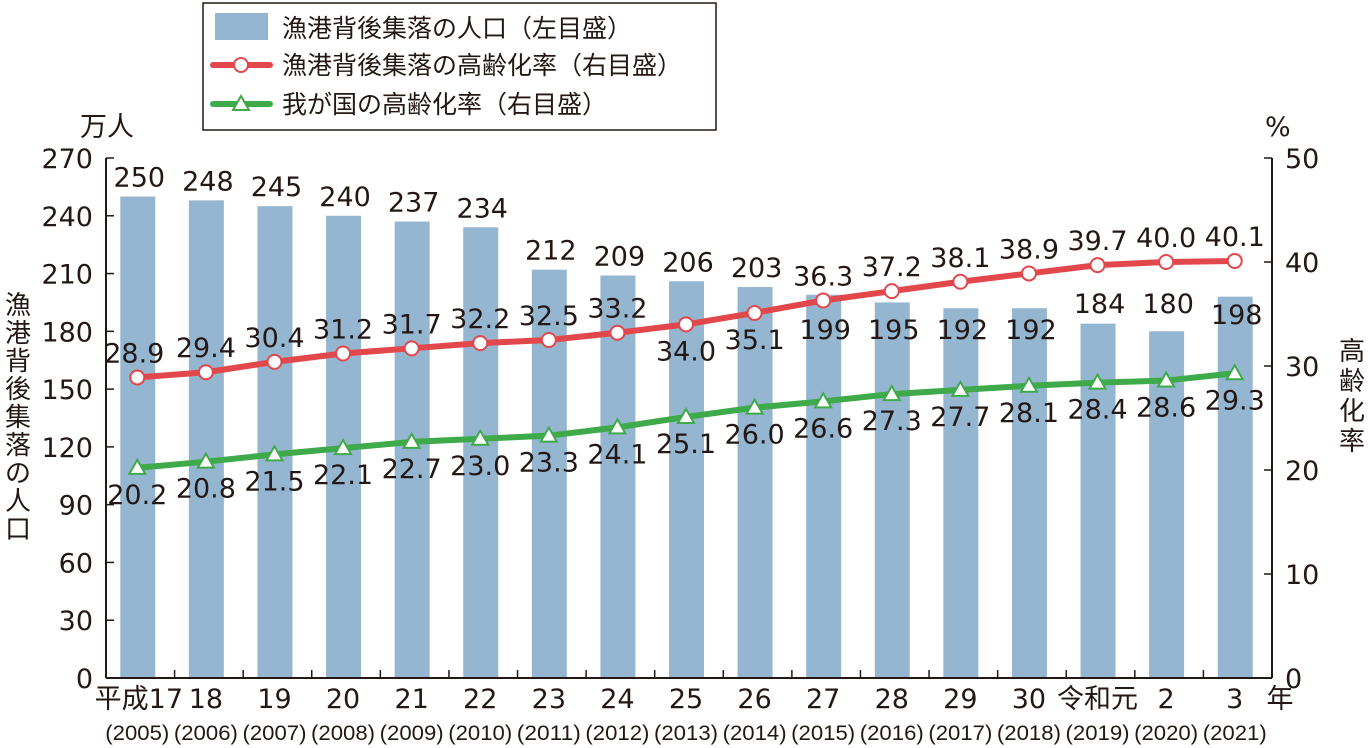 The width and height of the screenshot is (1368, 748). Describe the element at coordinates (1029, 733) in the screenshot. I see `x-year-label: (2018)` at that location.